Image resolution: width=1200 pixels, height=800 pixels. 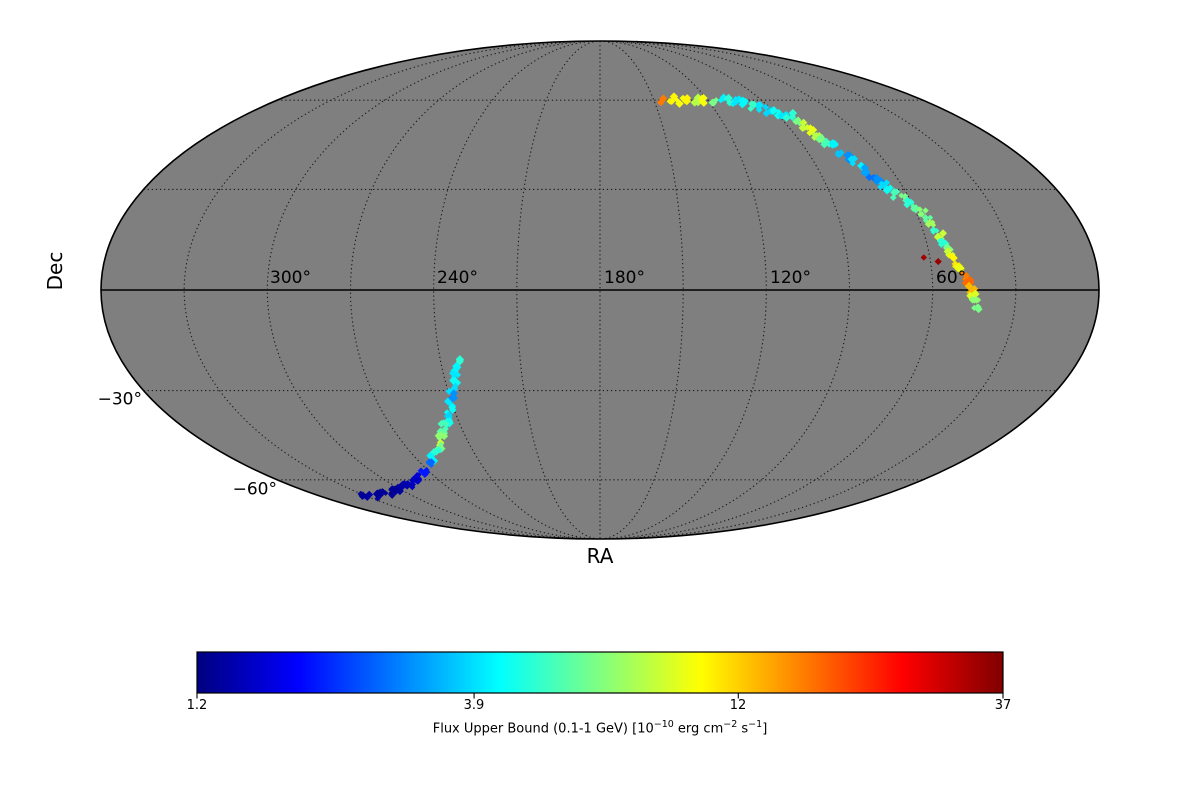 What do you see at coordinates (543, 729) in the screenshot?
I see `colorbar-label-pre: Flux Upper Bound (0.1-1 GeV) [10` at bounding box center [543, 729].